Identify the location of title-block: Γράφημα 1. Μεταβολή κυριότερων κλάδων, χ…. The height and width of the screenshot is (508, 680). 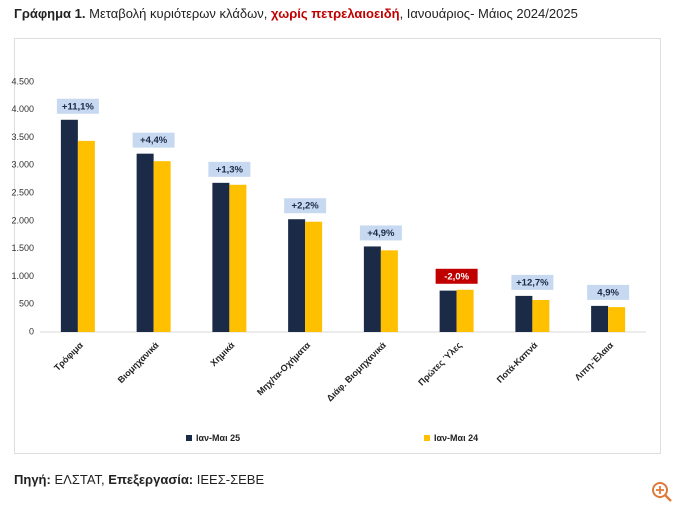
(296, 13).